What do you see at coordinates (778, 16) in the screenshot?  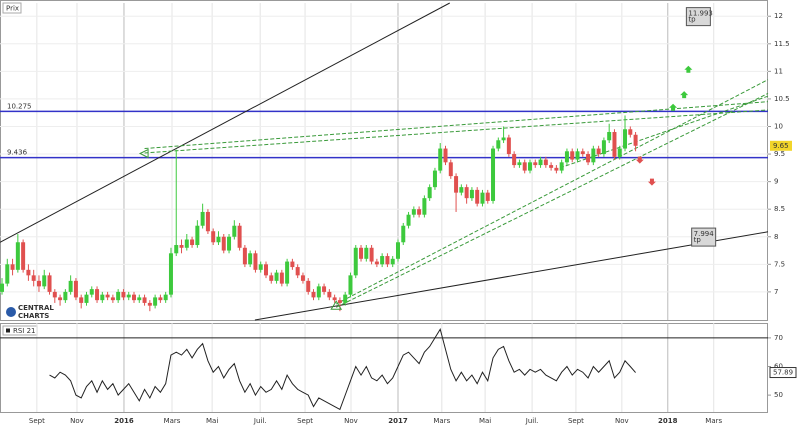 I see `y-tick-label: 12` at bounding box center [778, 16].